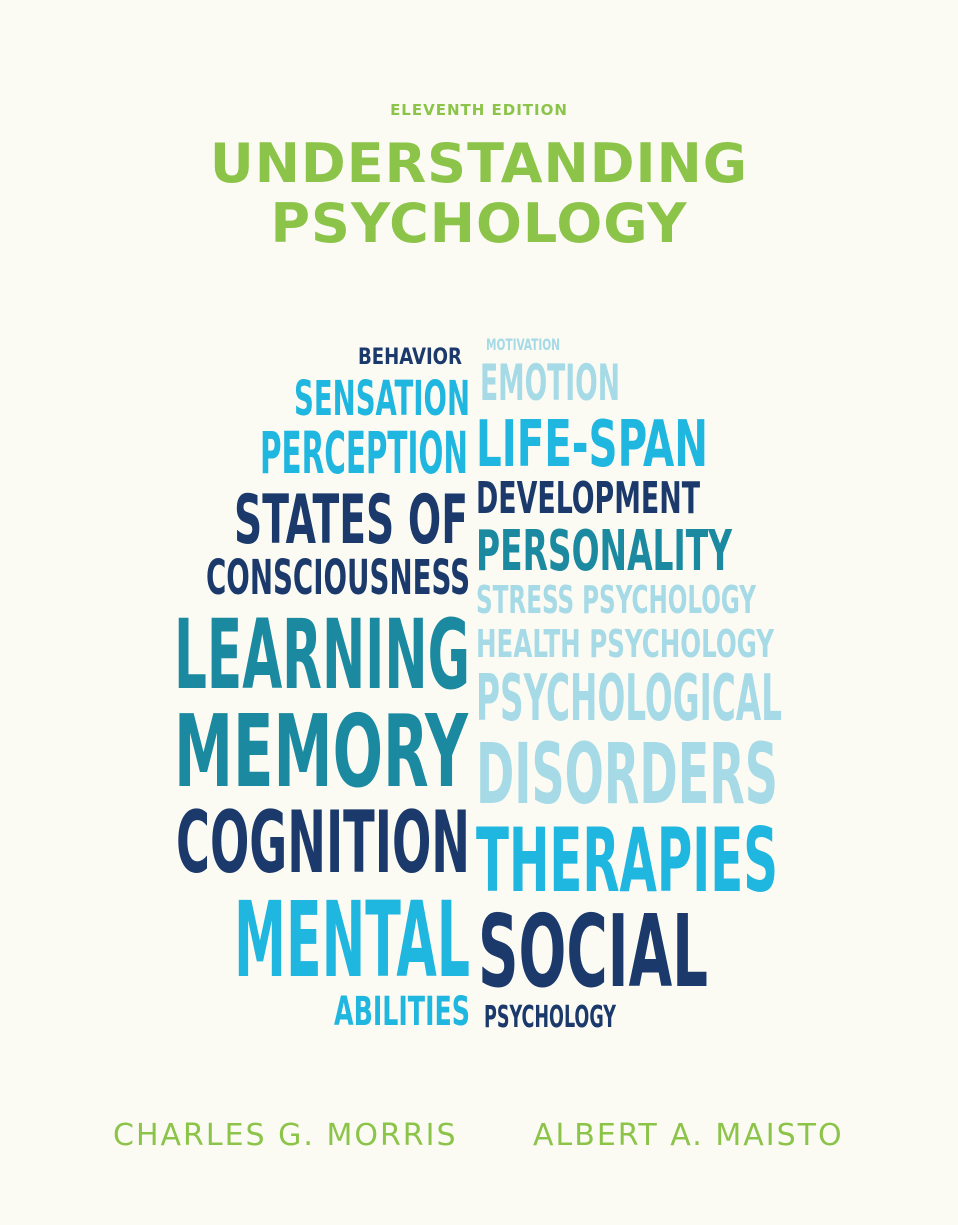 The width and height of the screenshot is (958, 1225). Describe the element at coordinates (604, 551) in the screenshot. I see `word-personality: PERSONALITY` at that location.